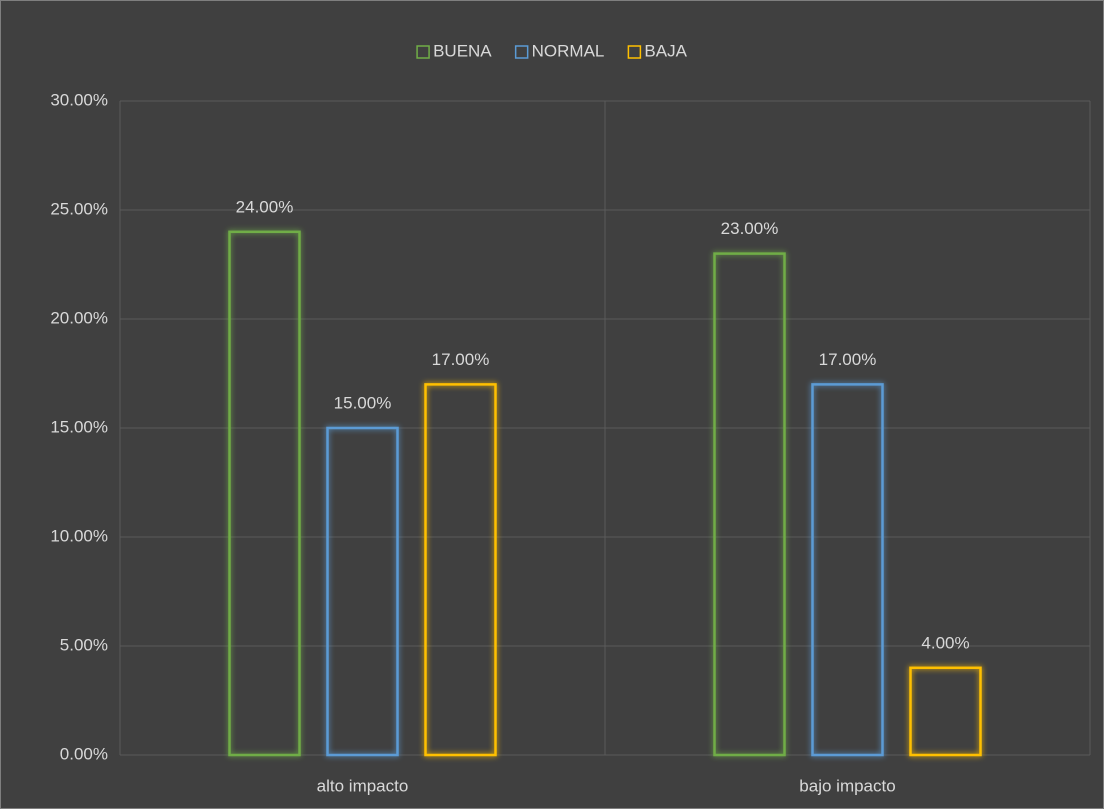 This screenshot has height=809, width=1104. What do you see at coordinates (265, 206) in the screenshot?
I see `data-label: 24.00%` at bounding box center [265, 206].